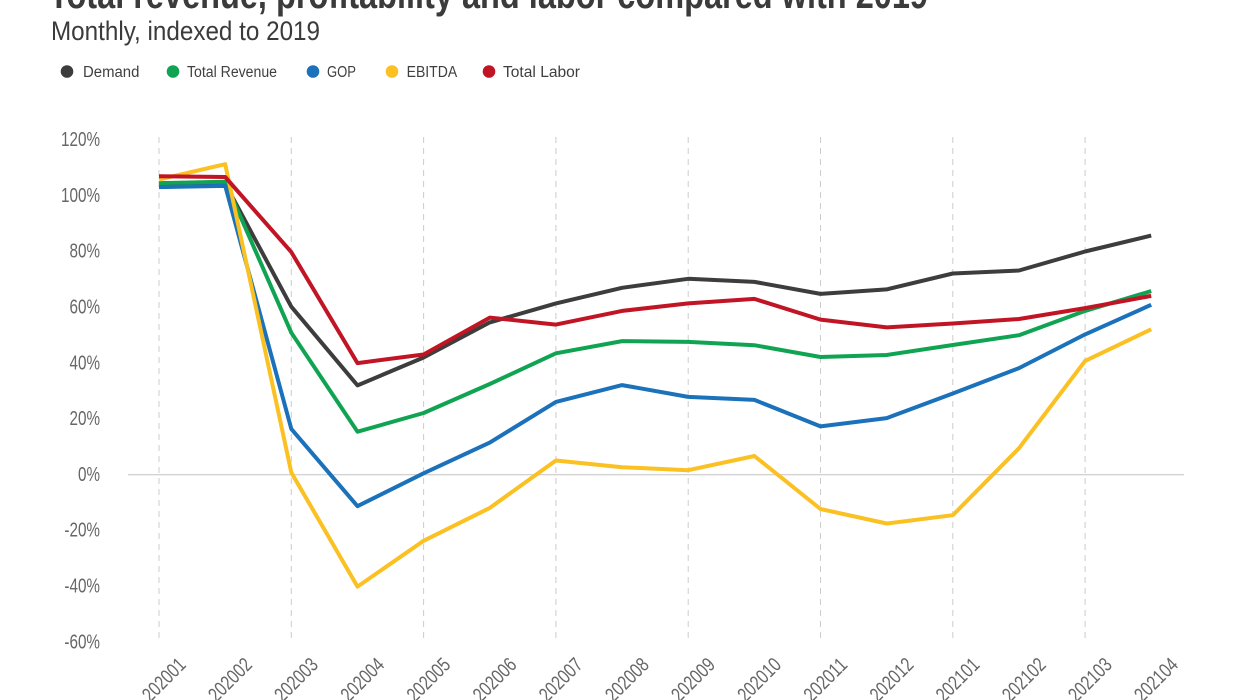 The height and width of the screenshot is (700, 1245). I want to click on svg-text: 40%, so click(85, 363).